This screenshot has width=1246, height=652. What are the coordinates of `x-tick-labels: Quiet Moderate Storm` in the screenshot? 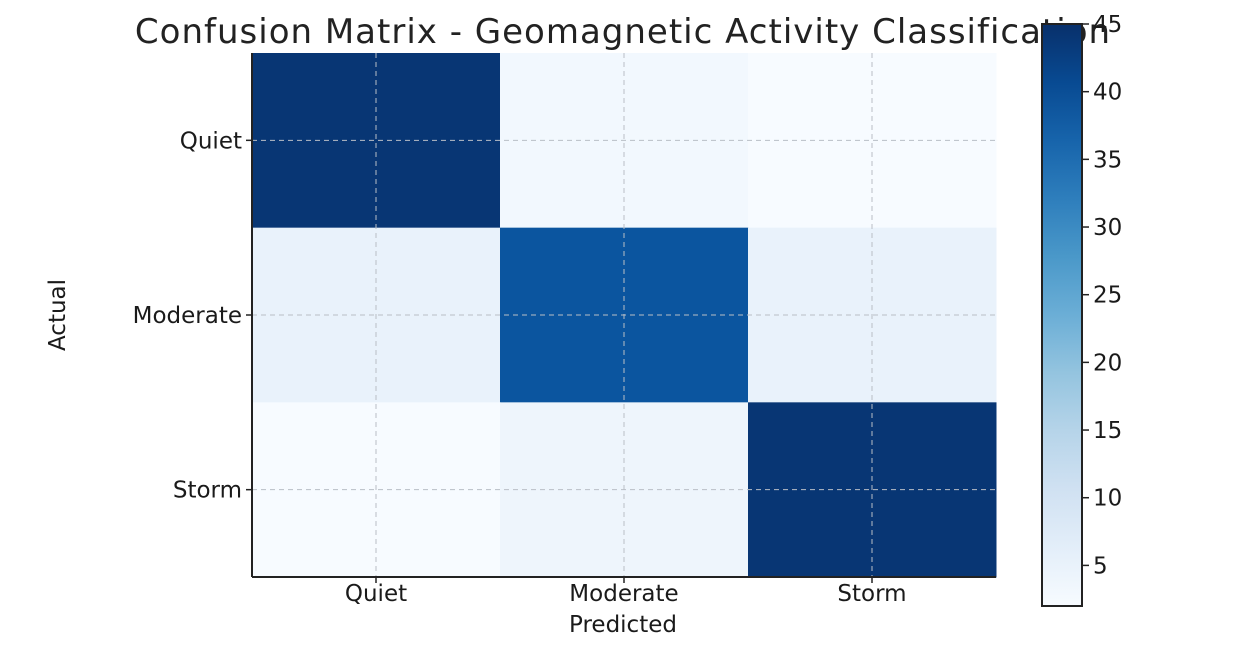 It's located at (626, 592).